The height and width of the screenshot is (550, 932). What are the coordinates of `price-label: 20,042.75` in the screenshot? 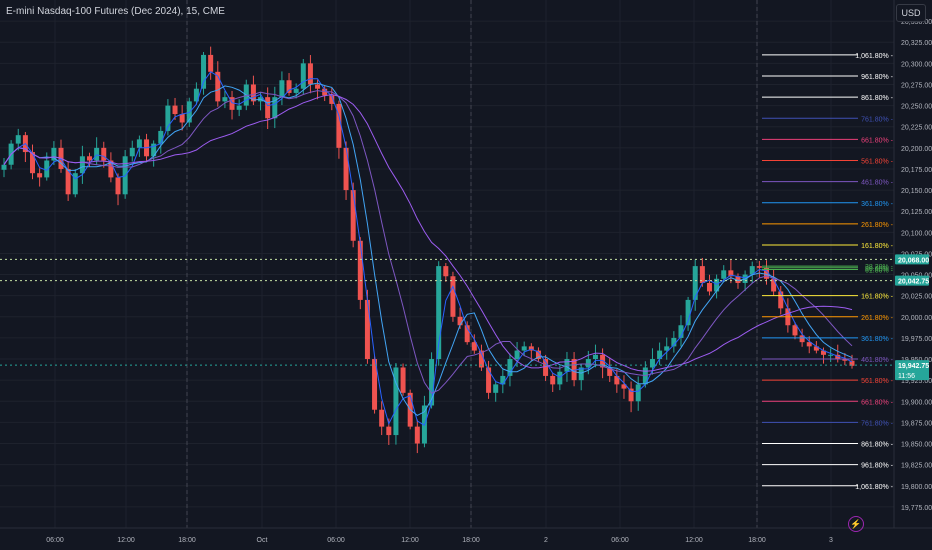 It's located at (913, 282).